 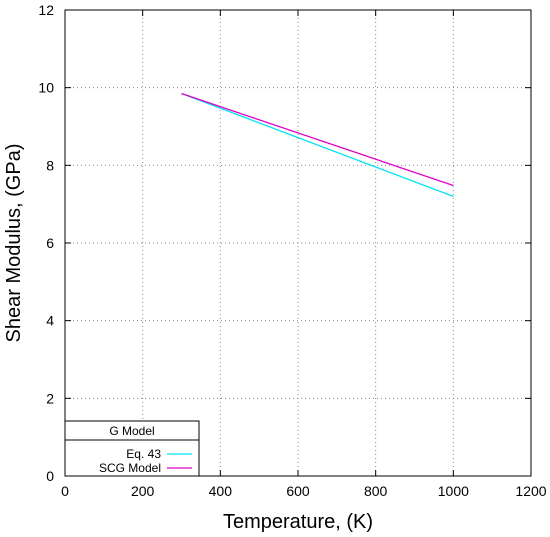 What do you see at coordinates (50, 476) in the screenshot?
I see `y-tick-label: 0` at bounding box center [50, 476].